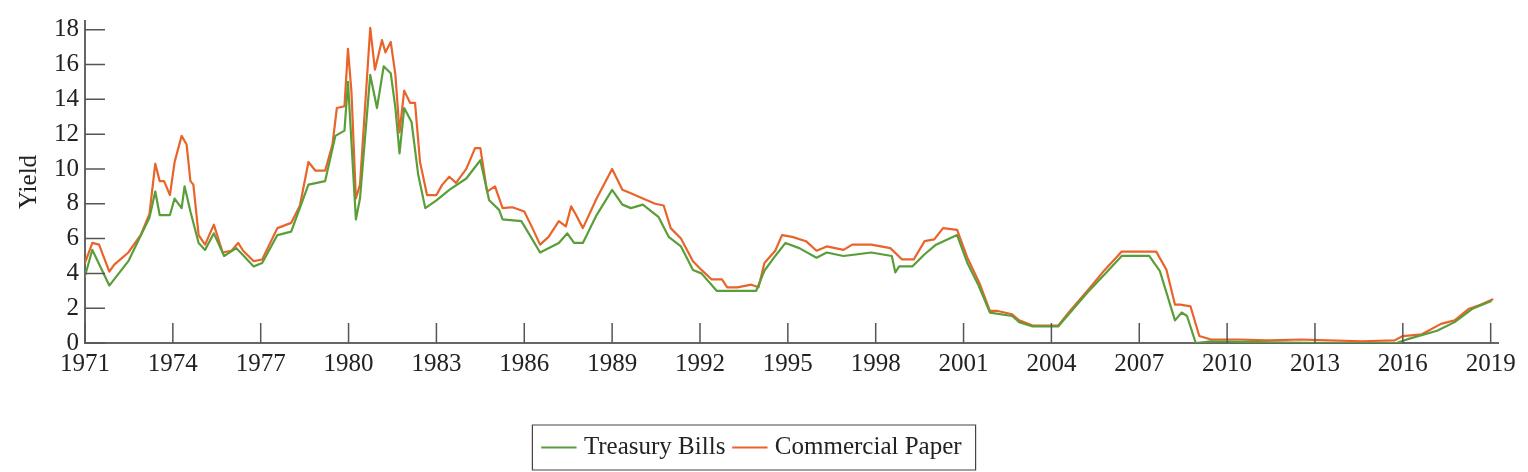 Image resolution: width=1528 pixels, height=472 pixels. Describe the element at coordinates (1314, 362) in the screenshot. I see `x-tick-label: 2013` at that location.